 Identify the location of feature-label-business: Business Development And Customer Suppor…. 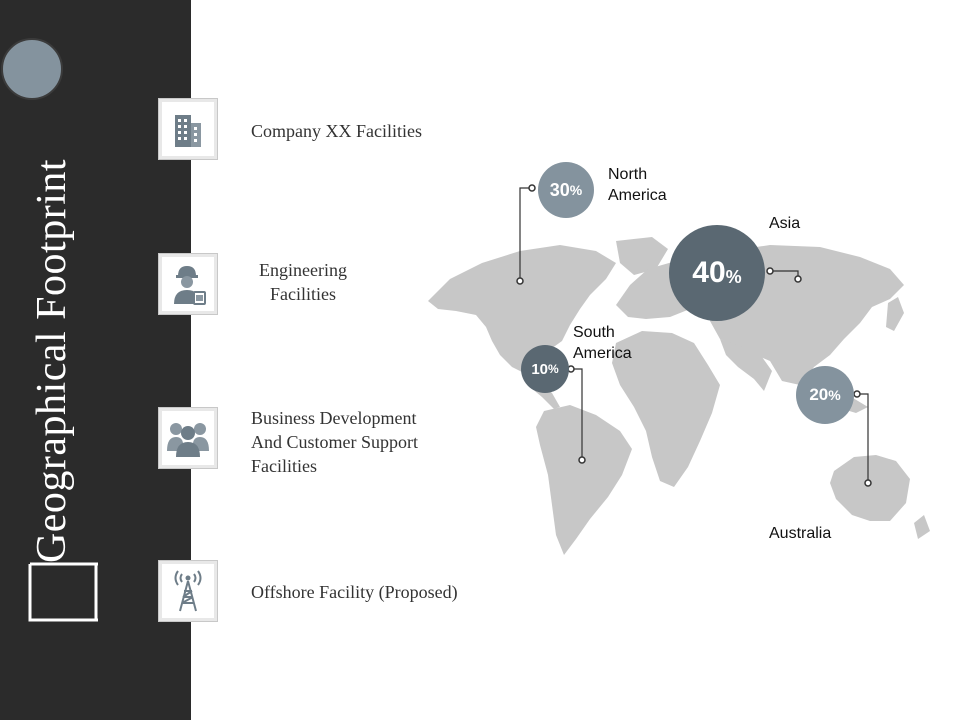
(334, 442).